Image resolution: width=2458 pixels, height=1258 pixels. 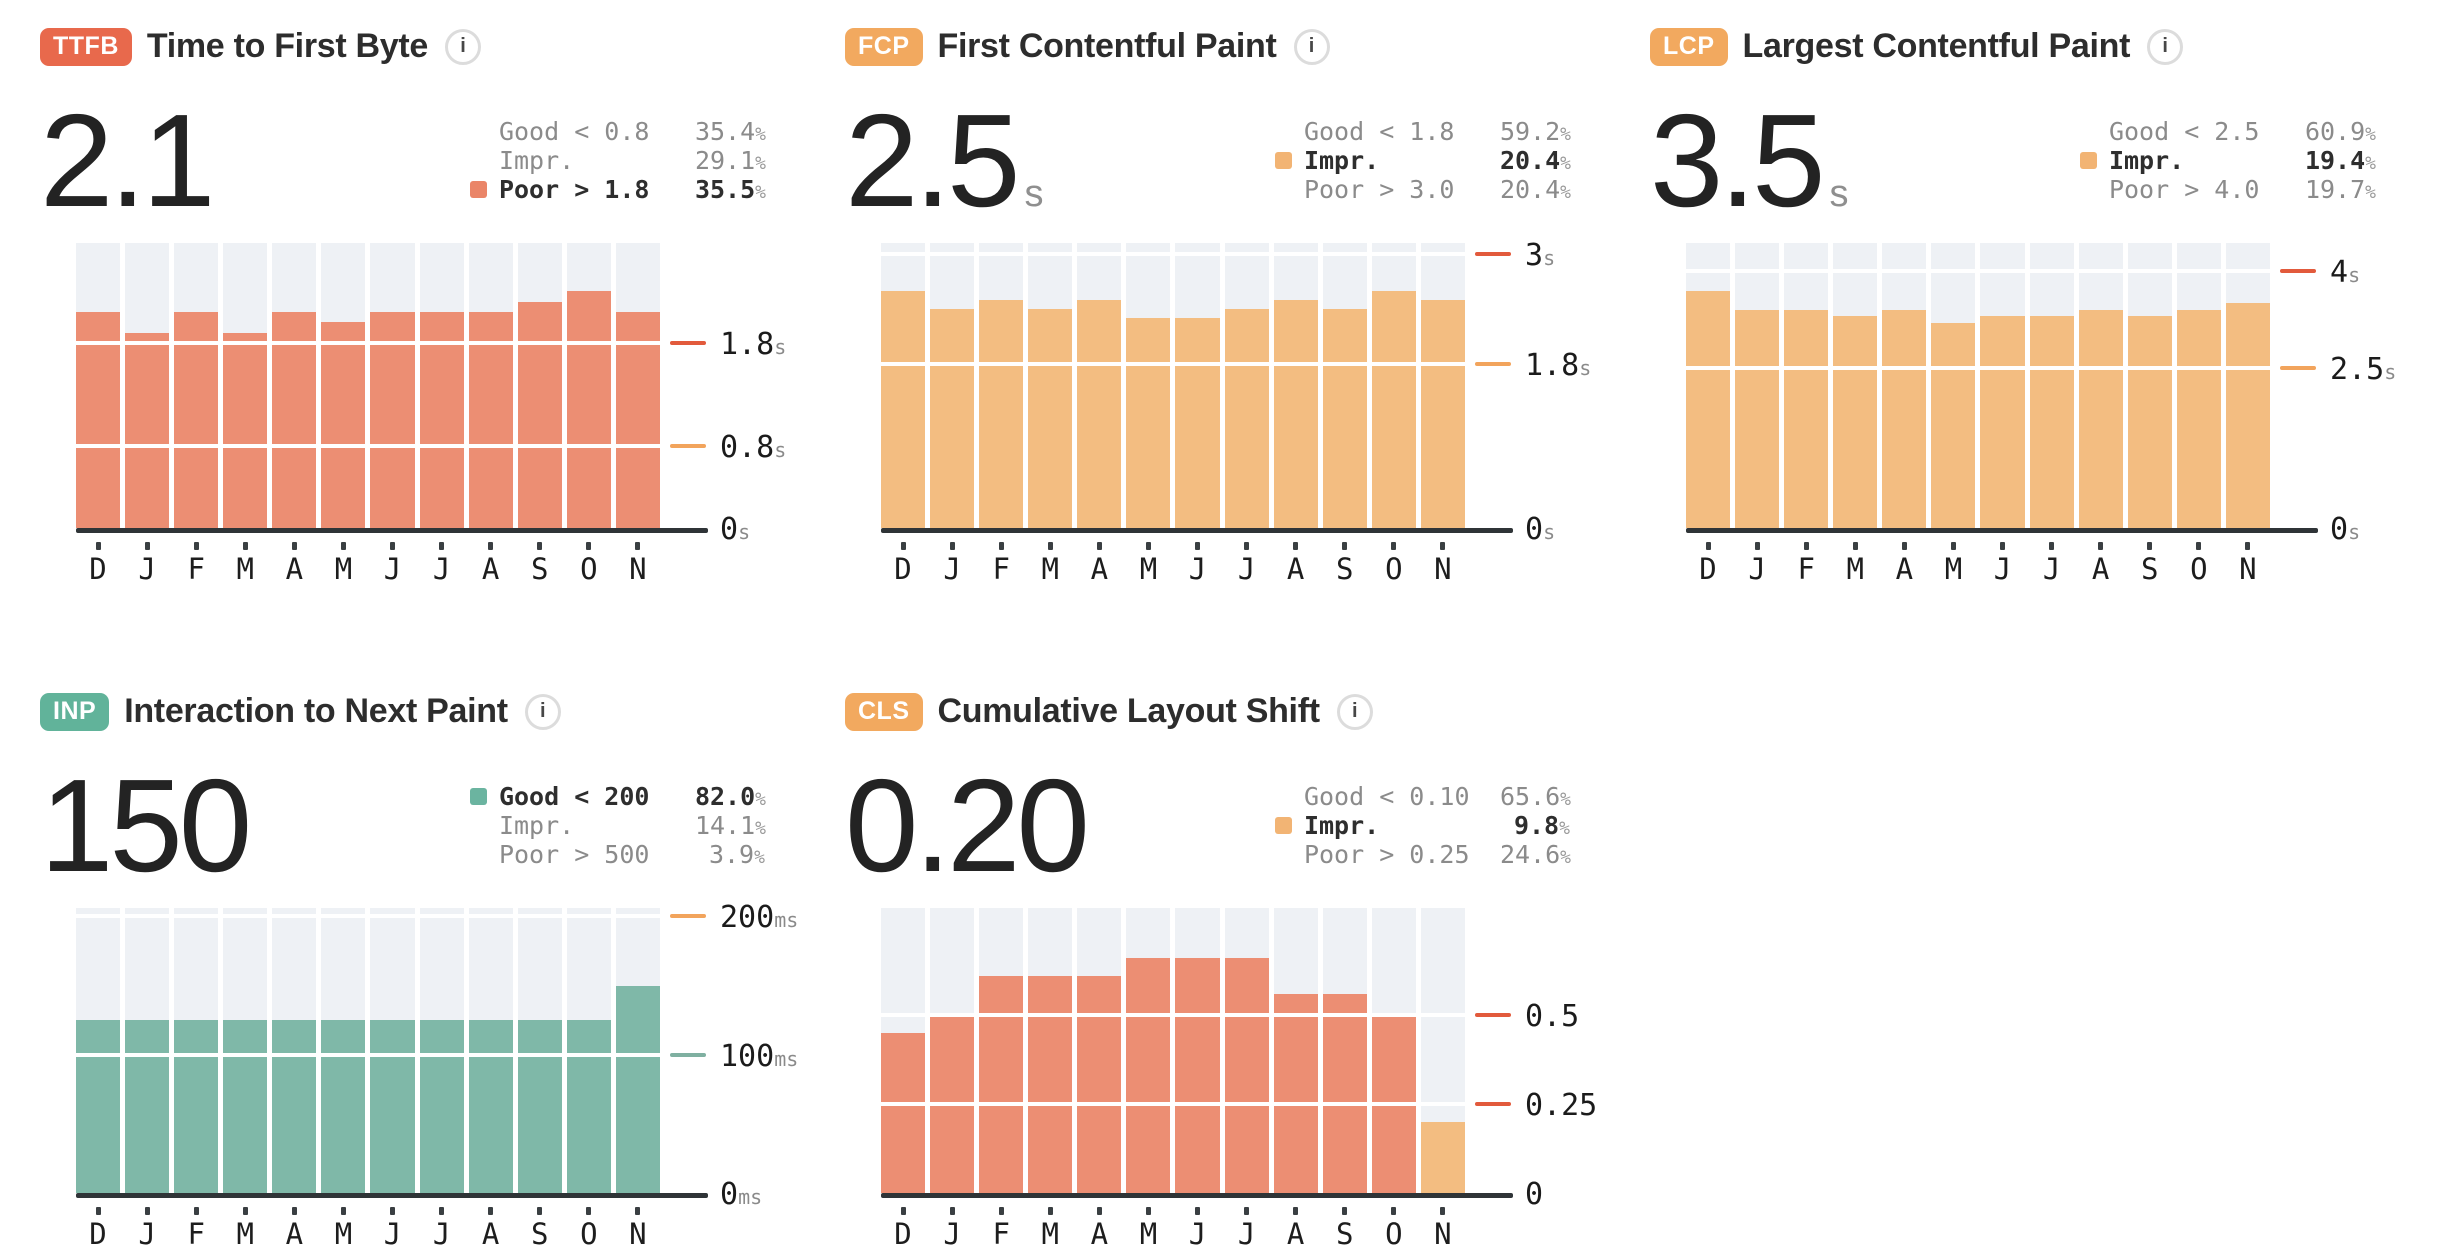 What do you see at coordinates (760, 828) in the screenshot?
I see `legend-value-suffix: %` at bounding box center [760, 828].